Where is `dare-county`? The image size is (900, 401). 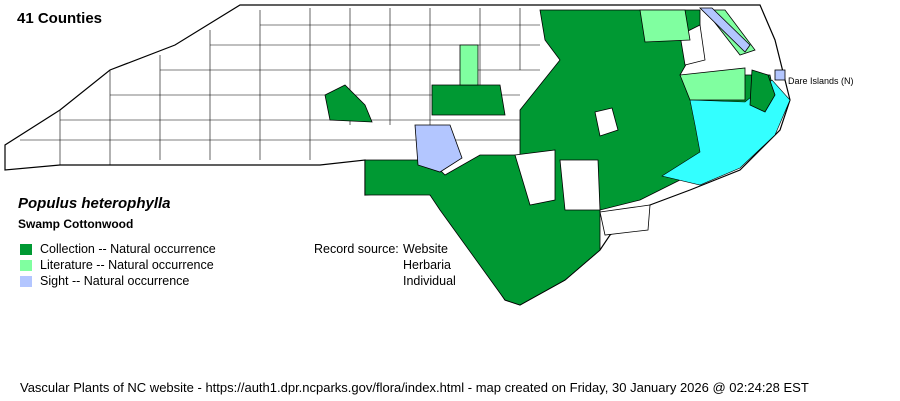
dare-county is located at coordinates (762, 91).